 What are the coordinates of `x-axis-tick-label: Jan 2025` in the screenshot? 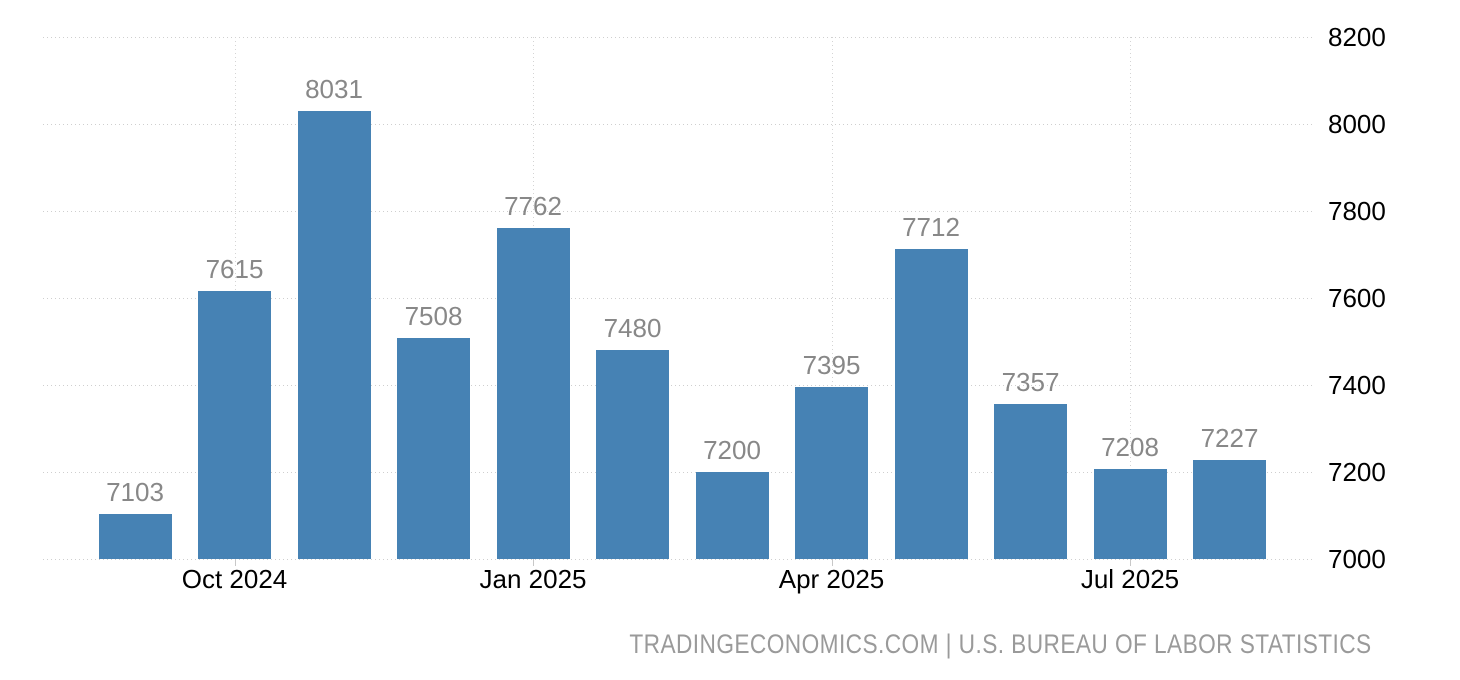 It's located at (533, 579).